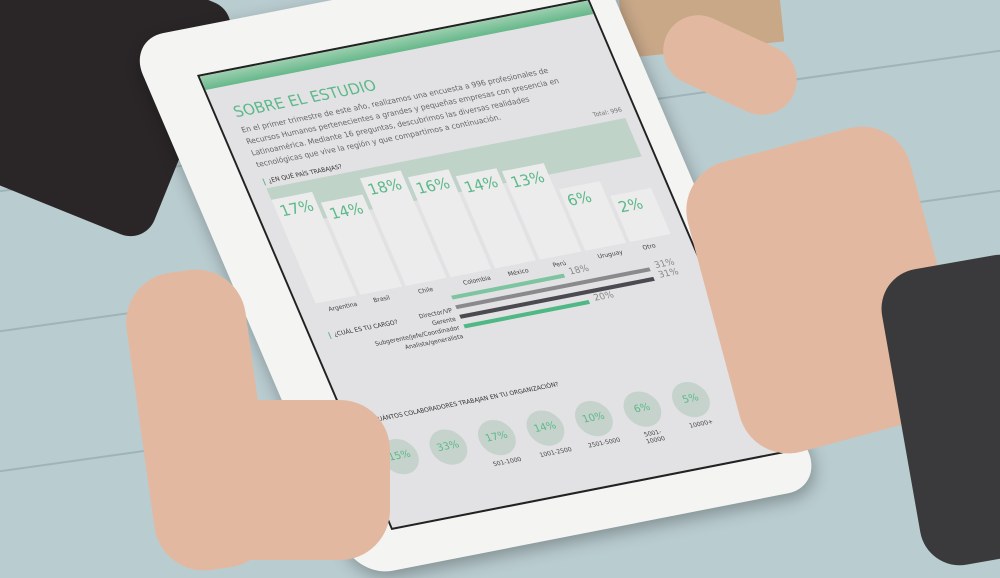  Describe the element at coordinates (433, 186) in the screenshot. I see `bar-value-label: 16%` at that location.